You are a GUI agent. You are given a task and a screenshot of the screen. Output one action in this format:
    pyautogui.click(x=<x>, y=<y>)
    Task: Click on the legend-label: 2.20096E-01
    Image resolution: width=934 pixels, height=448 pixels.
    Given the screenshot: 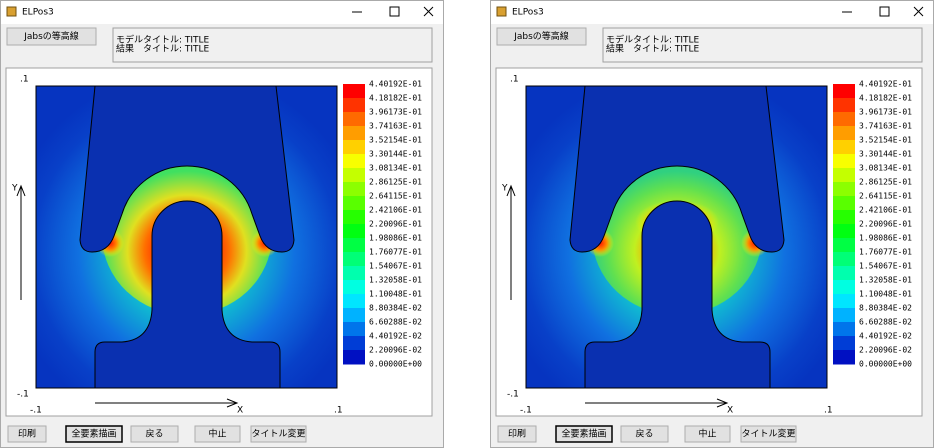 What is the action you would take?
    pyautogui.click(x=395, y=224)
    